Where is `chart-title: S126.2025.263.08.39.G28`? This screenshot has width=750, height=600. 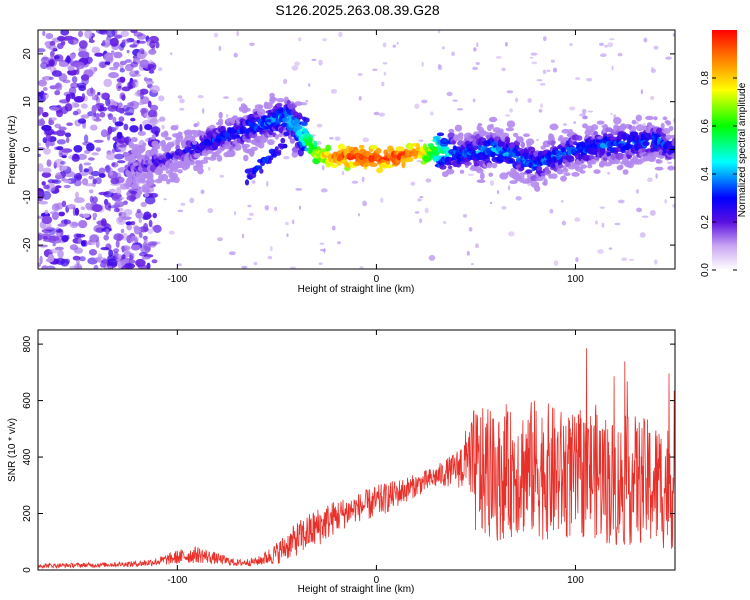 chart-title: S126.2025.263.08.39.G28 is located at coordinates (357, 10).